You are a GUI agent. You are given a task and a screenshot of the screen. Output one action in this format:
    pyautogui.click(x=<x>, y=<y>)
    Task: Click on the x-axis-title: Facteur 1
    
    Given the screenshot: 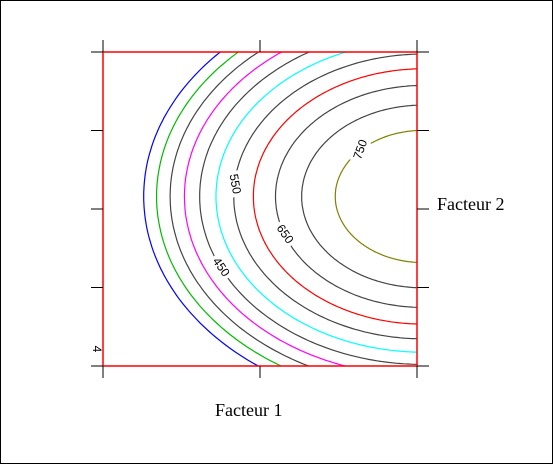 What is the action you would take?
    pyautogui.click(x=248, y=410)
    